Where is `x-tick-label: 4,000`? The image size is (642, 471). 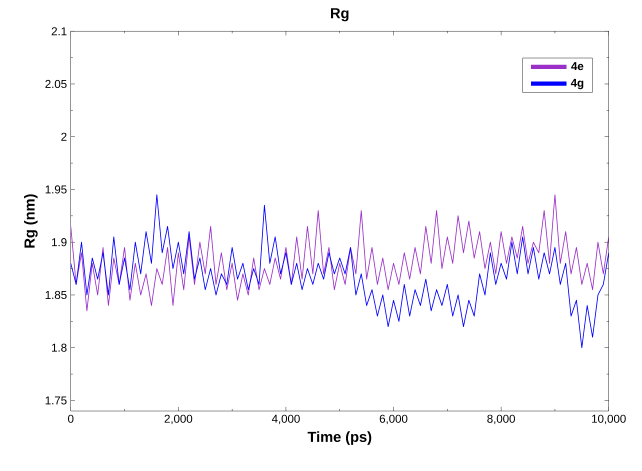
x-tick-label: 4,000 is located at coordinates (286, 419).